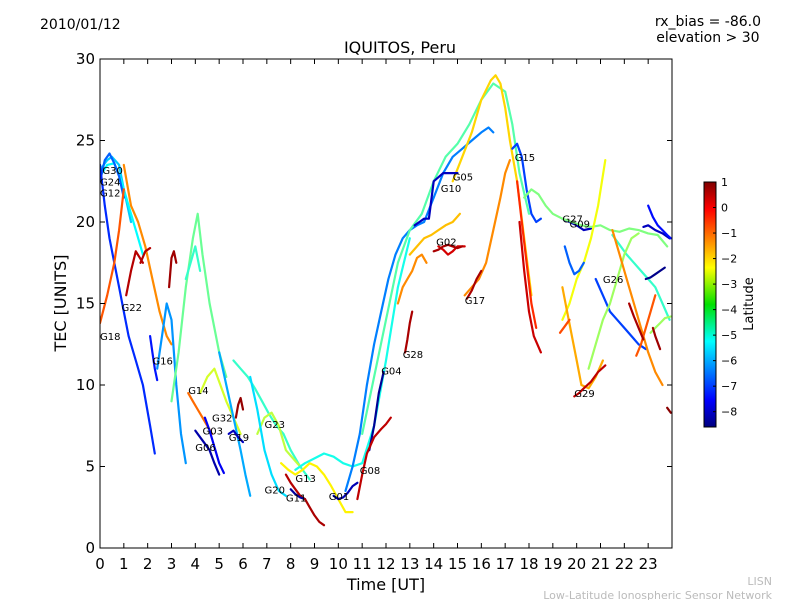  What do you see at coordinates (409, 332) in the screenshot?
I see `series-G28` at bounding box center [409, 332].